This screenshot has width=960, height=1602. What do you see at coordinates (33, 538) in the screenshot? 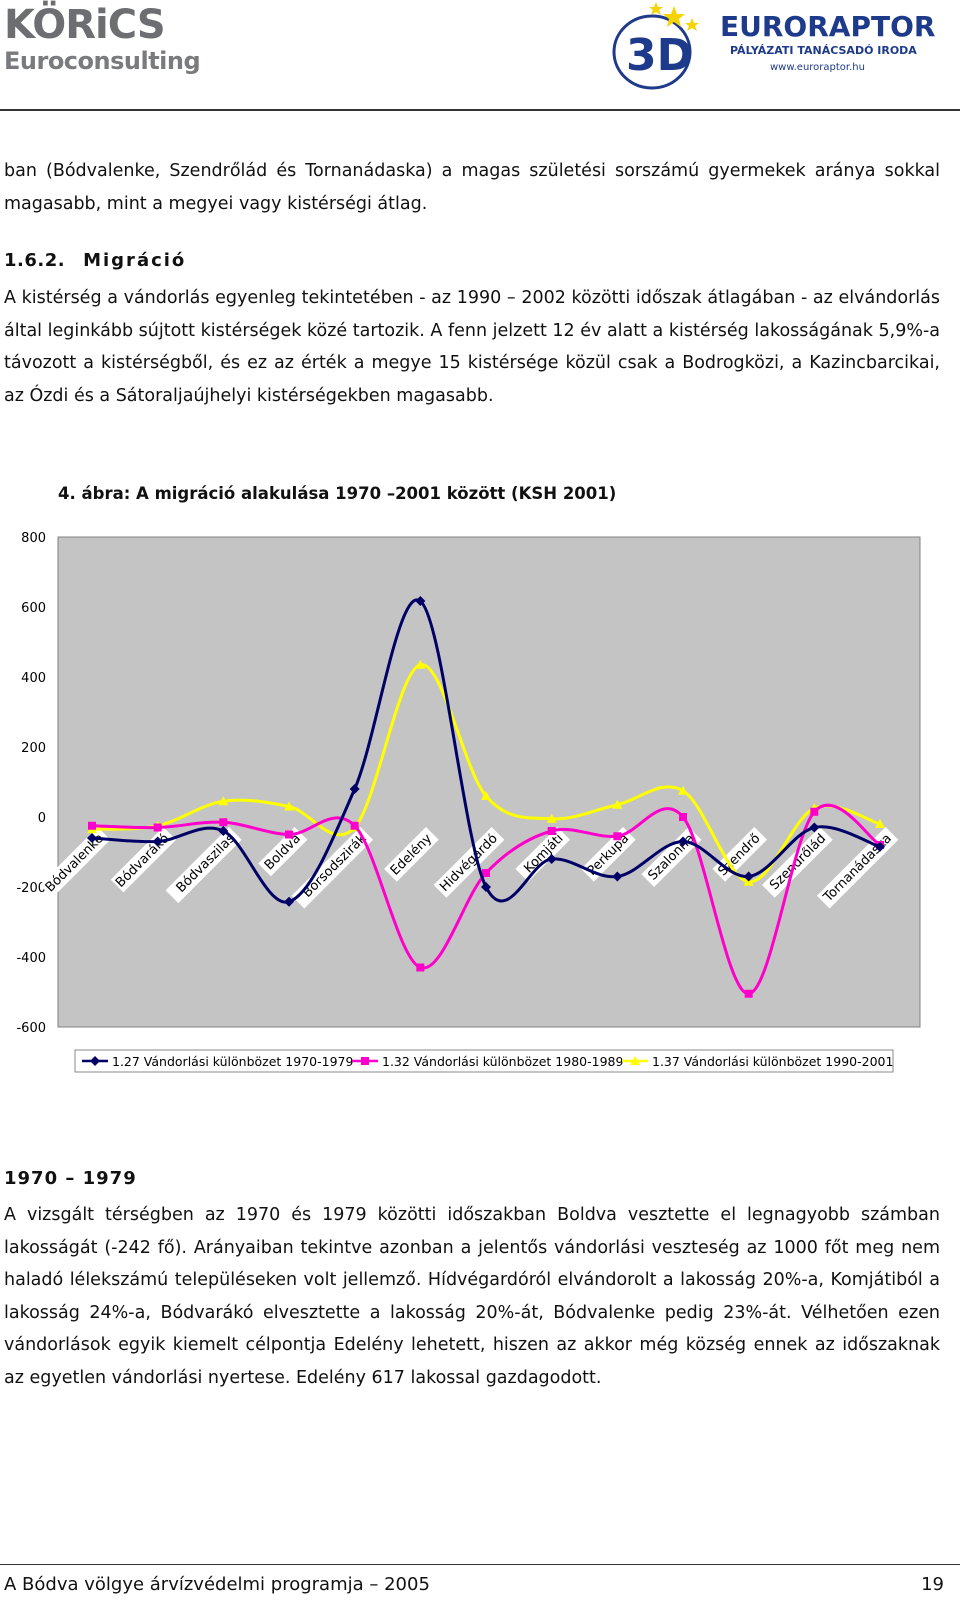
I see `y-tick-label: 800` at bounding box center [33, 538].